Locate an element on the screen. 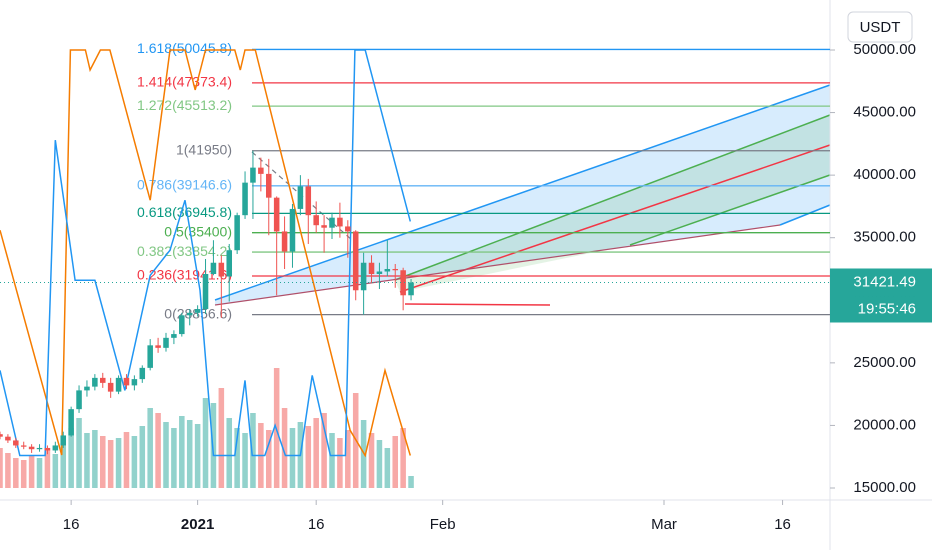 This screenshot has height=550, width=932. countdown-badge is located at coordinates (881, 309).